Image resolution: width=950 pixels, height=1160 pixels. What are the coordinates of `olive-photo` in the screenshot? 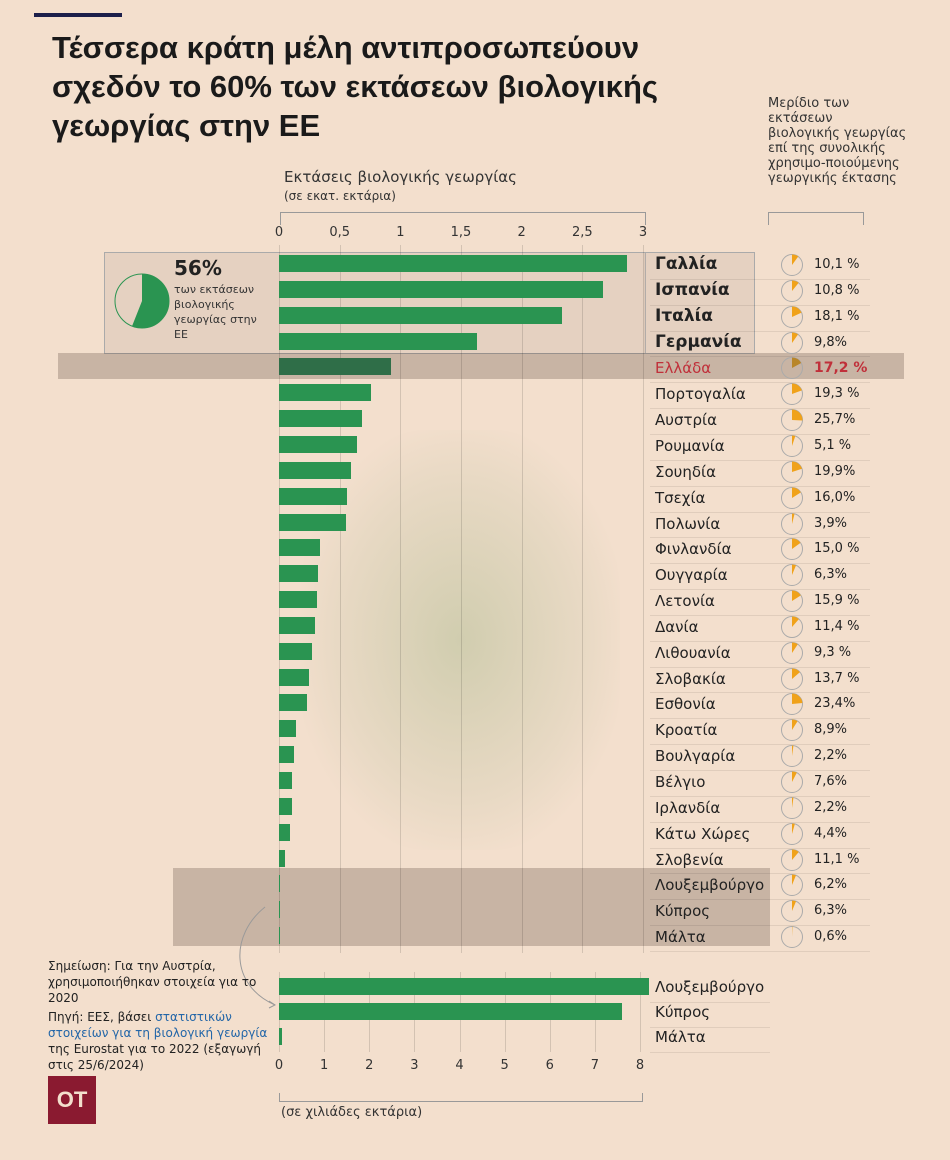 It's located at (460, 640).